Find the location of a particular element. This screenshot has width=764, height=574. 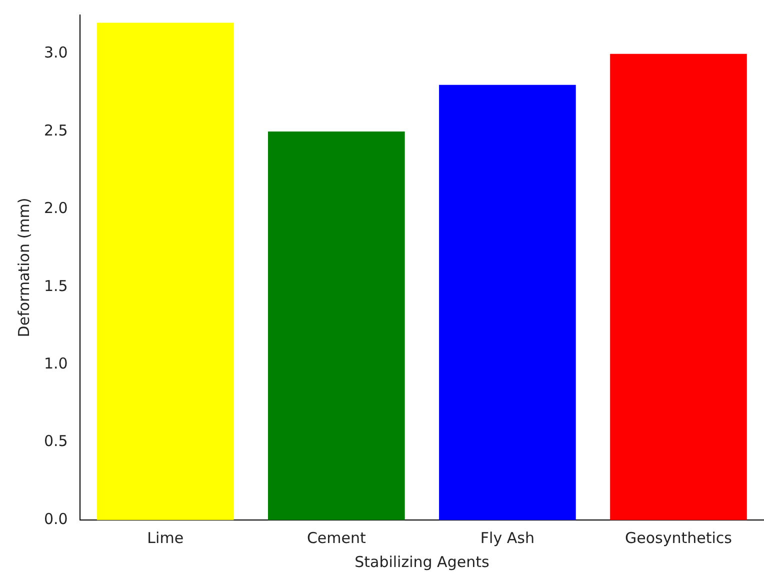

y-tick-label: 0.5 is located at coordinates (56, 441).